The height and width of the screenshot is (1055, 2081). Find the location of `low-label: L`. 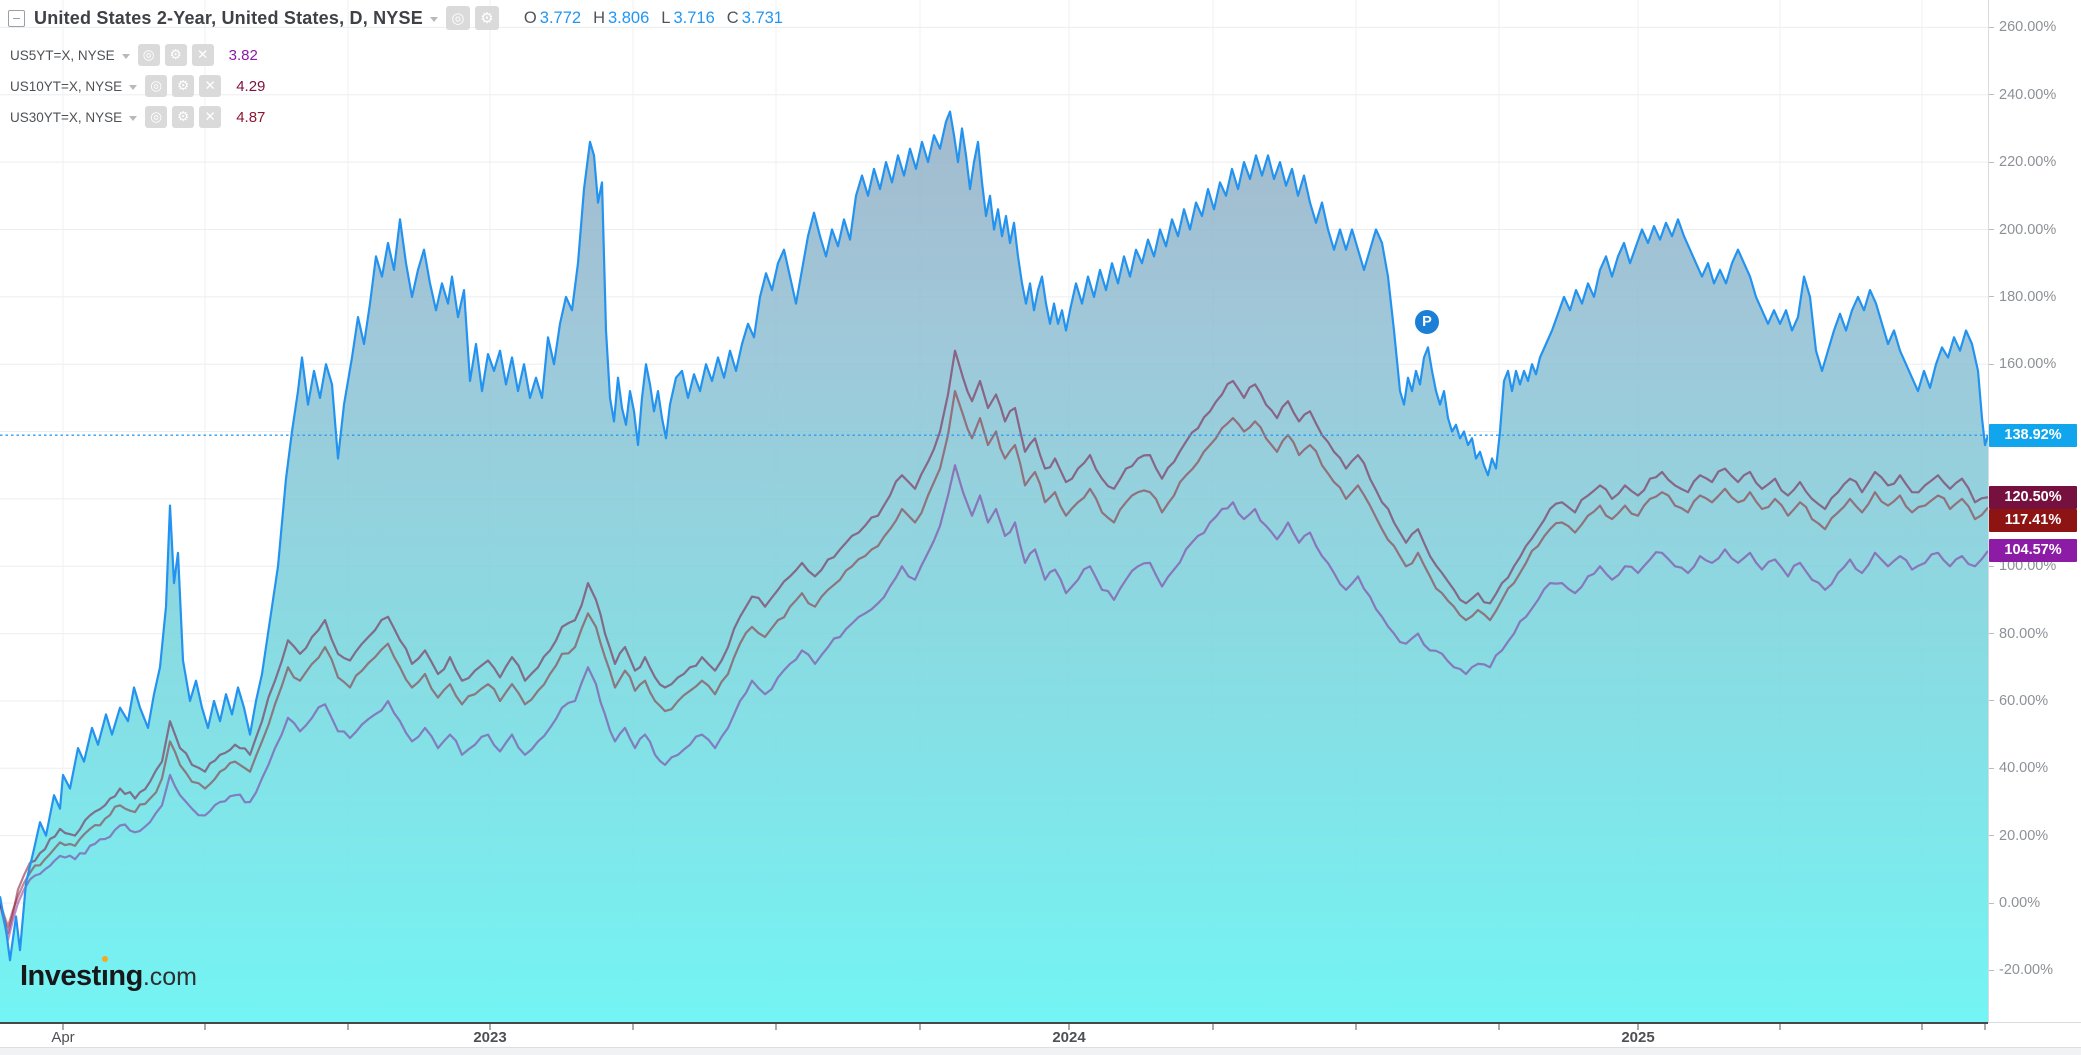

low-label: L is located at coordinates (666, 17).